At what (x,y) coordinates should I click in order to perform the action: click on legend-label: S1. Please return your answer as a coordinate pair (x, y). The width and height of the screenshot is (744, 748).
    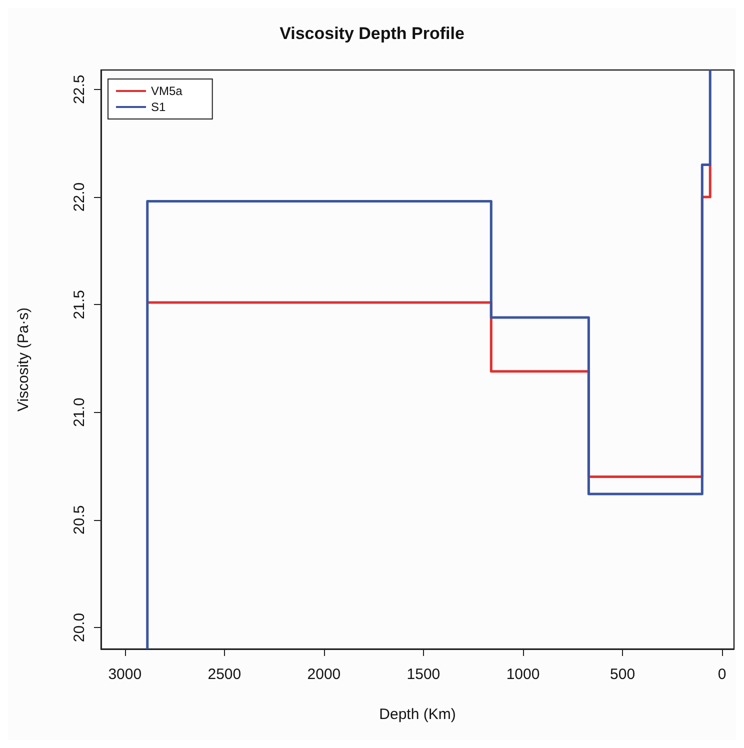
    Looking at the image, I should click on (158, 107).